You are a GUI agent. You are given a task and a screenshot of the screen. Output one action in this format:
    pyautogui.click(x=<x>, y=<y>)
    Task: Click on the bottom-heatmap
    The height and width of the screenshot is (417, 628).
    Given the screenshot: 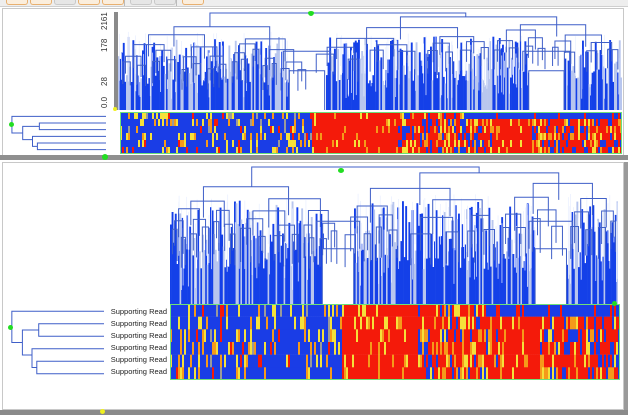 What is the action you would take?
    pyautogui.click(x=395, y=342)
    